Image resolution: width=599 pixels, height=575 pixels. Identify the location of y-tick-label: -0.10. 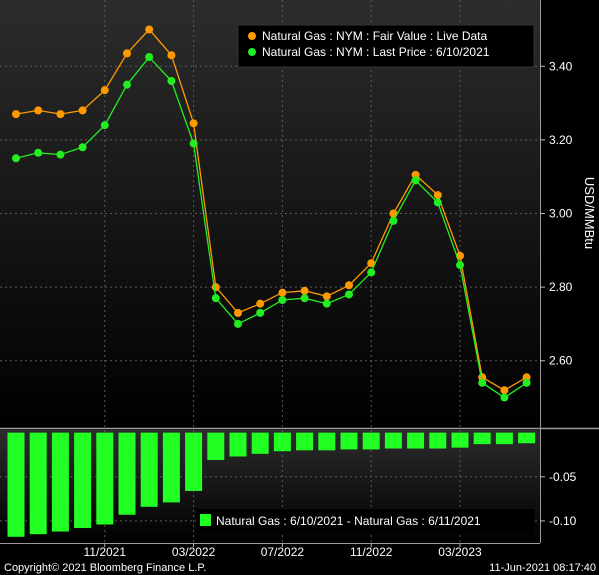
(563, 521).